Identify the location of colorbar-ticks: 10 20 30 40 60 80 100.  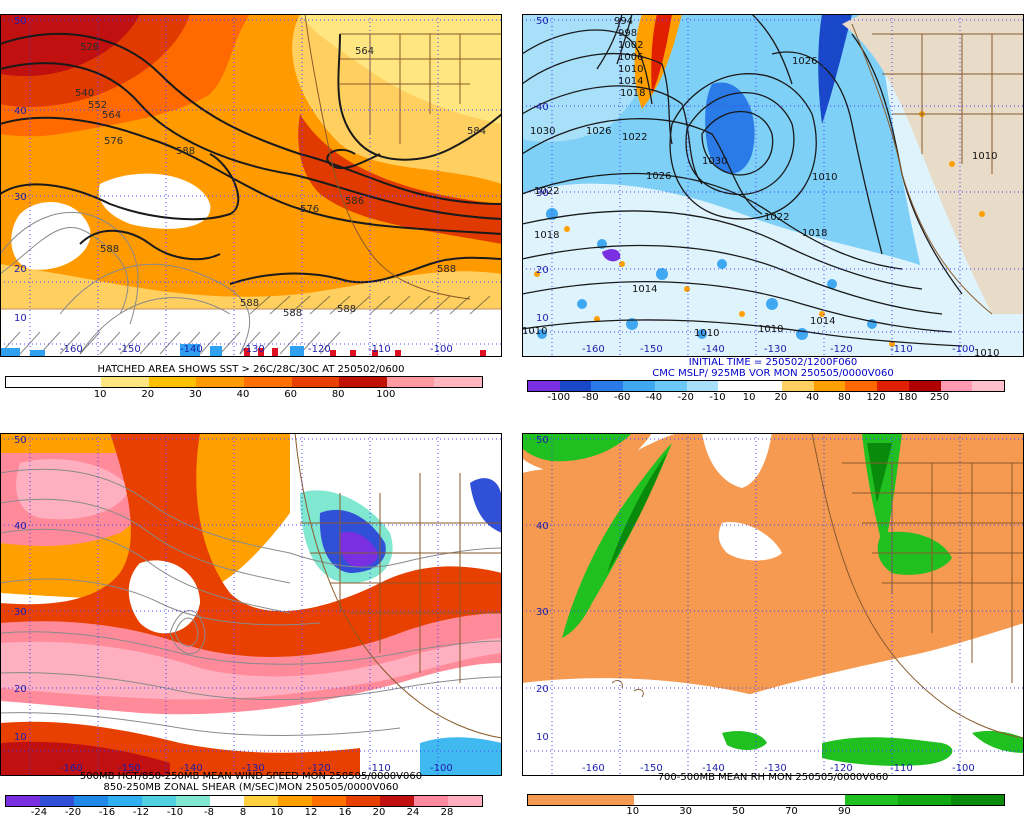
(243, 395).